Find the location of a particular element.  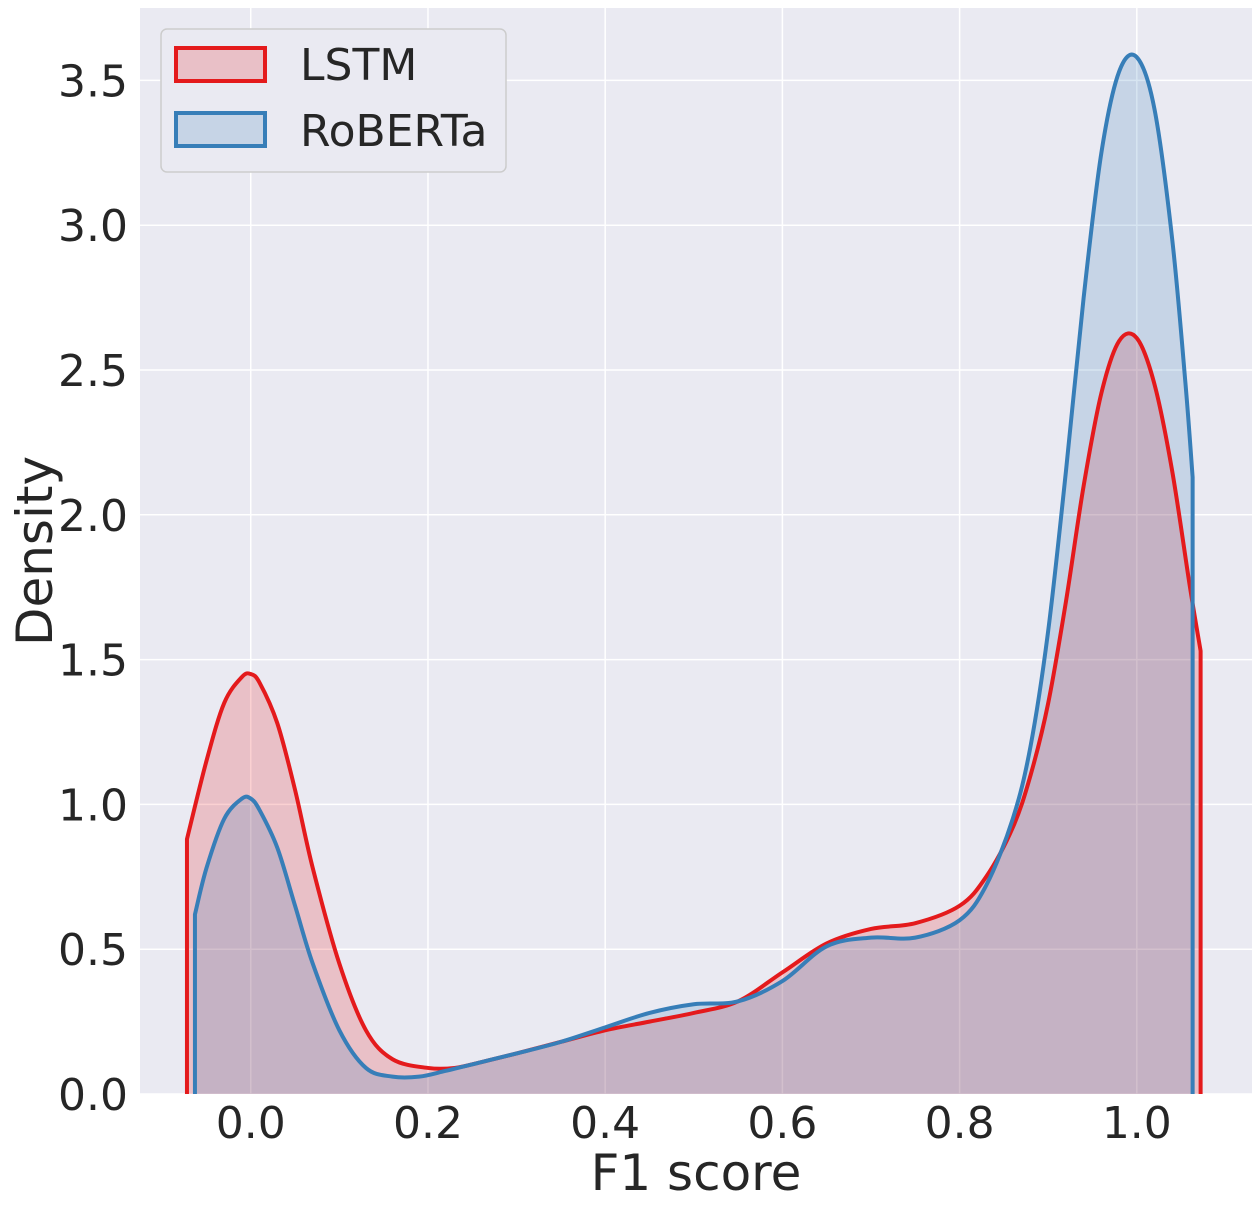

y-axis-label: Density is located at coordinates (35, 551).